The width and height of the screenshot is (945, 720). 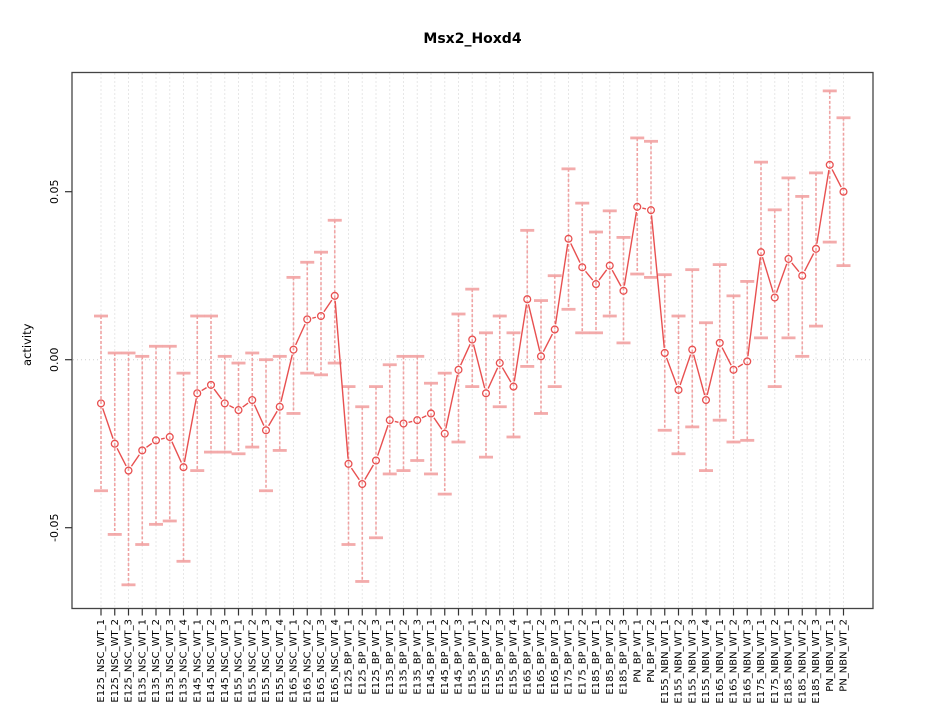 I want to click on x-tick-label: E165_BP_WT_2, so click(x=541, y=657).